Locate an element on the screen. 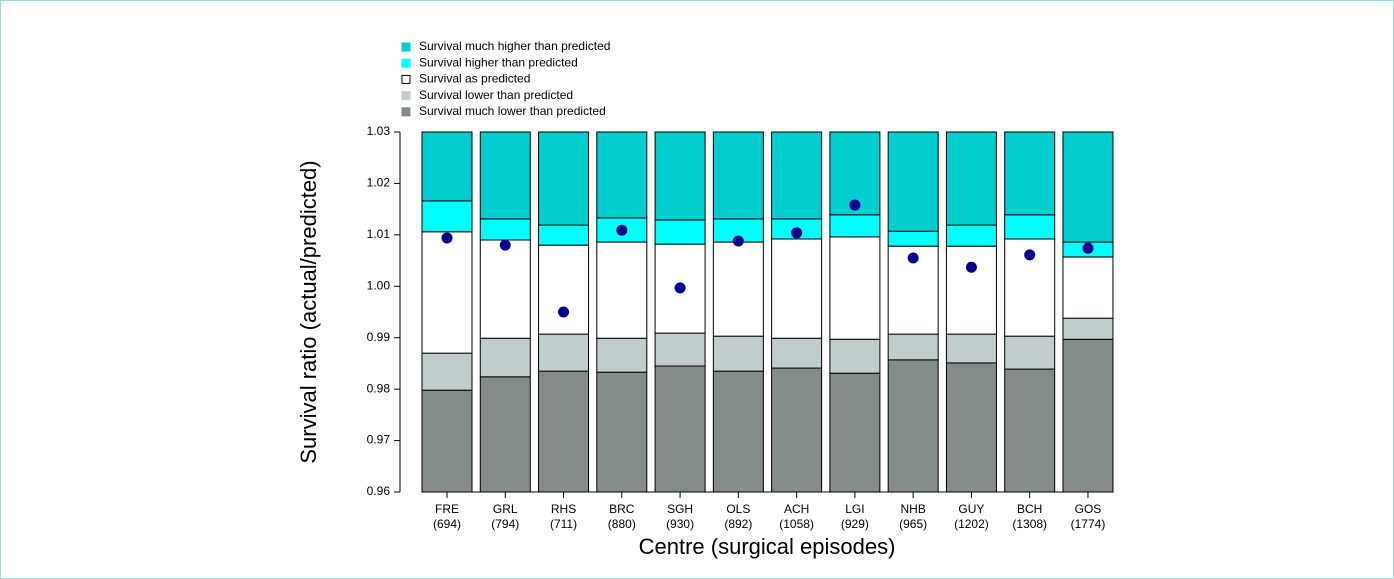 The width and height of the screenshot is (1394, 579). x-tick-label: BCH is located at coordinates (1029, 509).